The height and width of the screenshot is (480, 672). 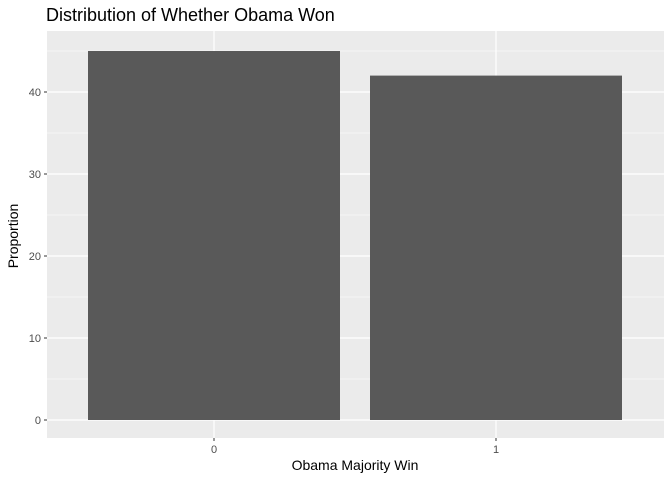 I want to click on chart-title: Distribution of Whether Obama Won, so click(x=190, y=15).